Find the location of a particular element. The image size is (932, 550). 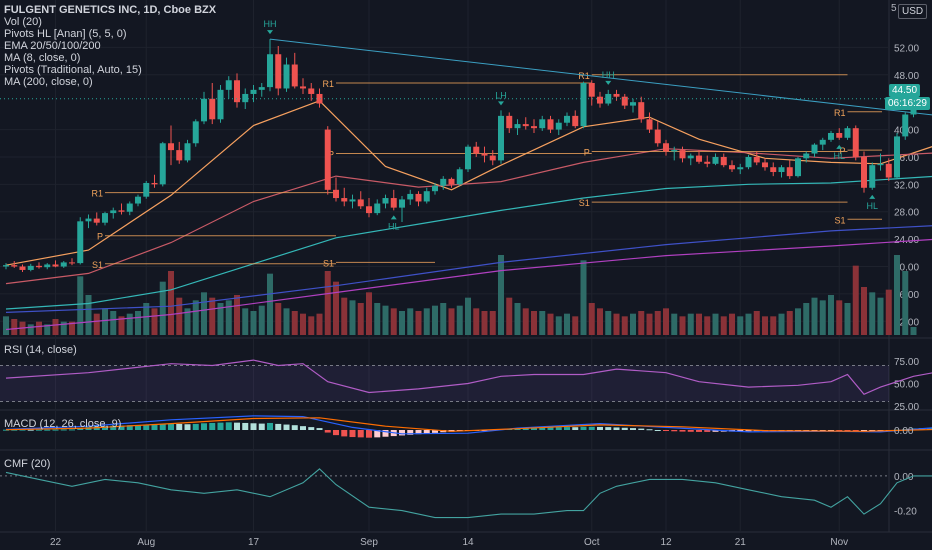

legend-pivots-hl: Pivots HL [Anan] (5, 5, 0) is located at coordinates (65, 34).